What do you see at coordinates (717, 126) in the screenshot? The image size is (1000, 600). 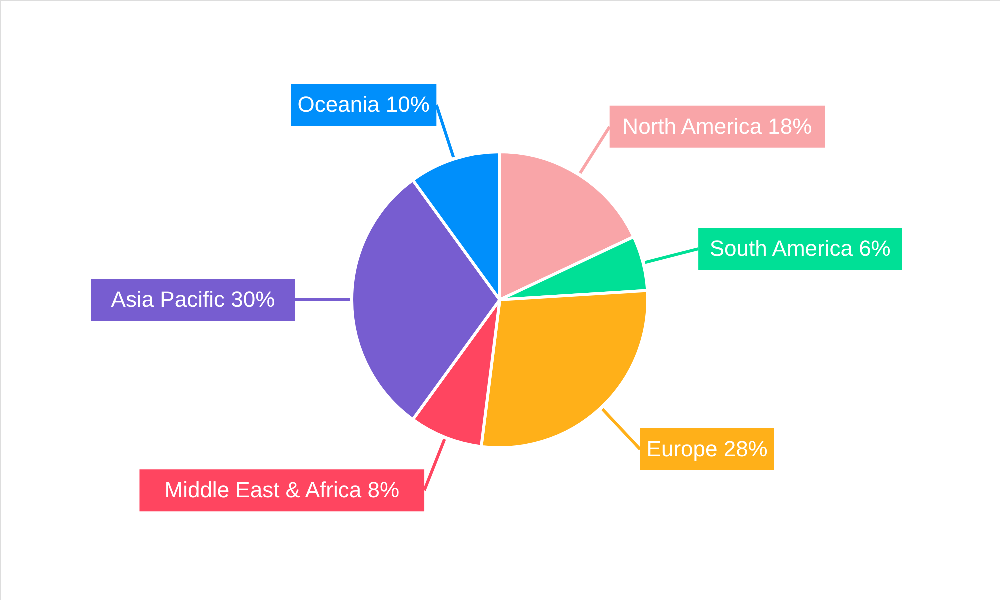 I see `slice-label: North America 18%` at bounding box center [717, 126].